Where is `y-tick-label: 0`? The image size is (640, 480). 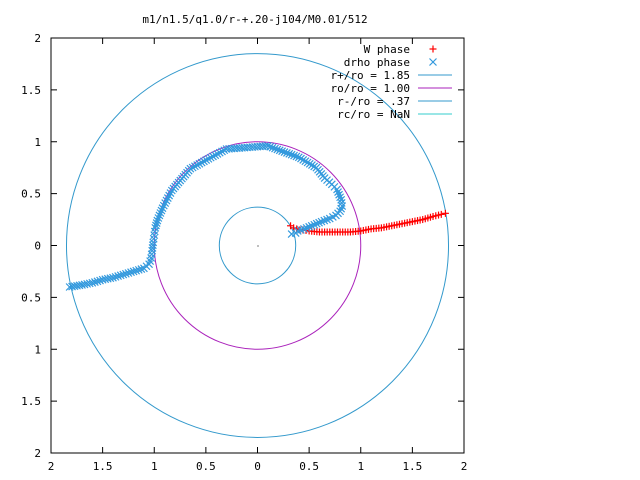 y-tick-label: 0 is located at coordinates (37, 246).